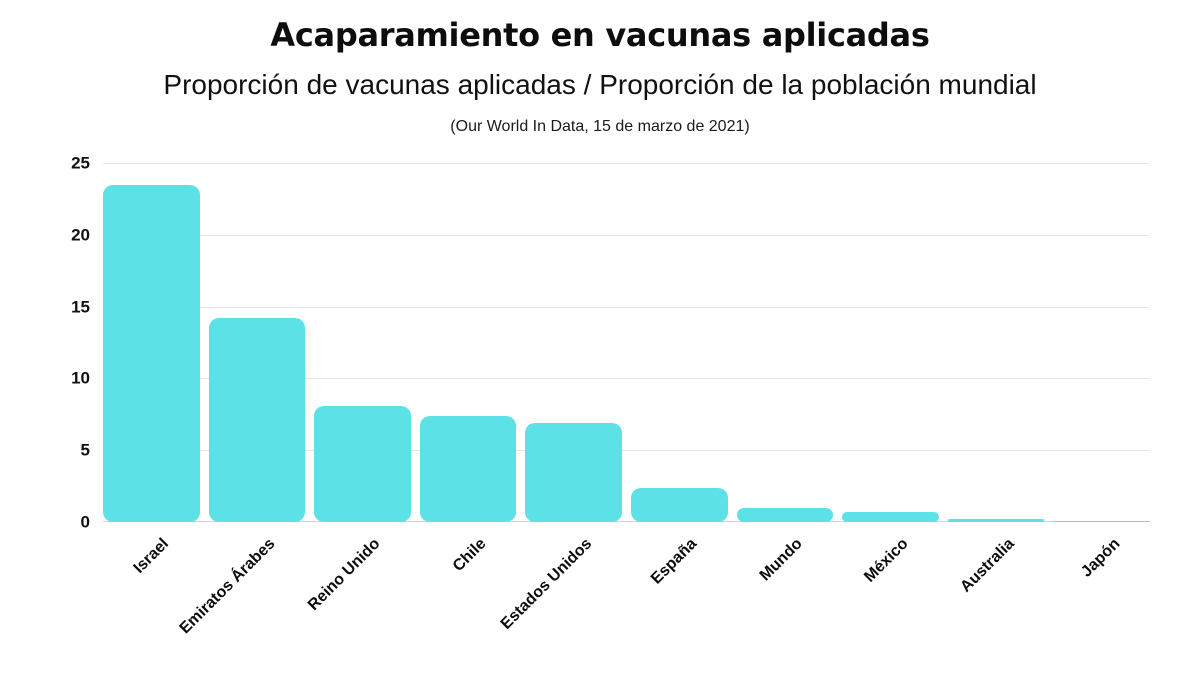  I want to click on x-slot: Israel, so click(151, 595).